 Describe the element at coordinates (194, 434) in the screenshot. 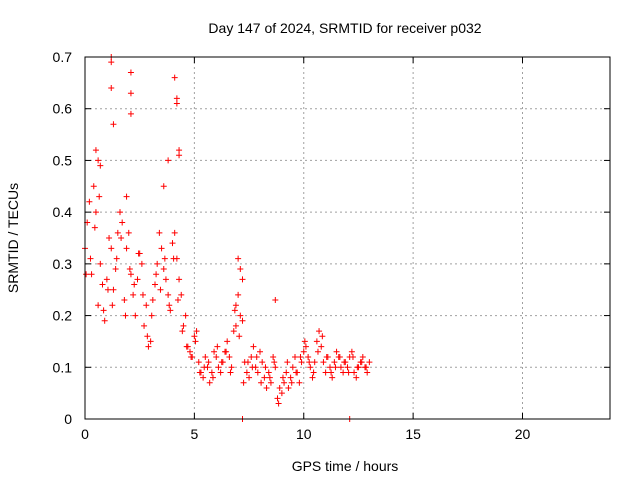

I see `x-tick-label: 5` at that location.